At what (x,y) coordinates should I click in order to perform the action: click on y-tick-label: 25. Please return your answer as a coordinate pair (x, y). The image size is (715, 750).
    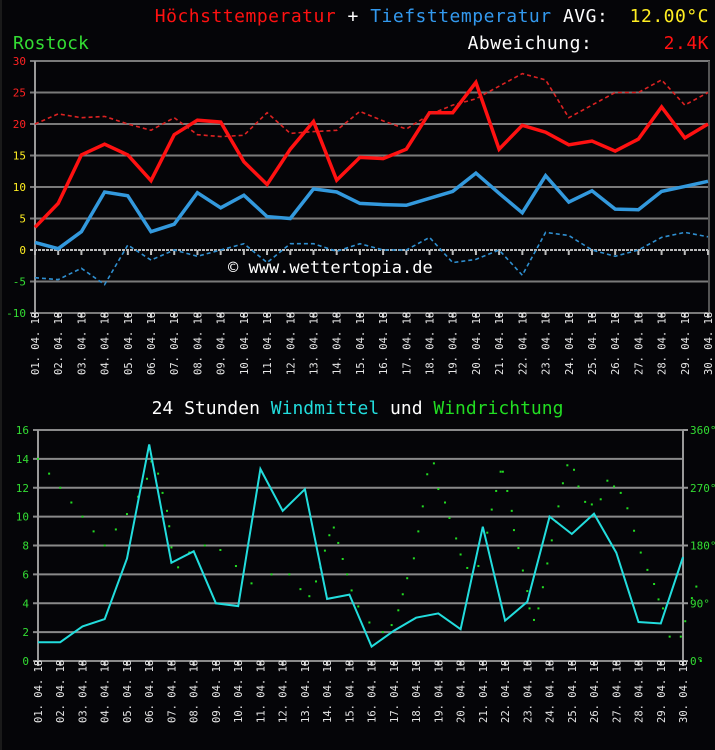
    Looking at the image, I should click on (19, 93).